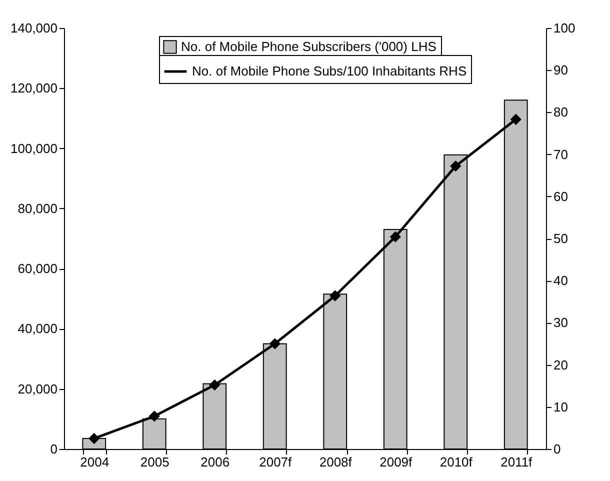  What do you see at coordinates (38, 328) in the screenshot?
I see `y-tick-label: 40,000` at bounding box center [38, 328].